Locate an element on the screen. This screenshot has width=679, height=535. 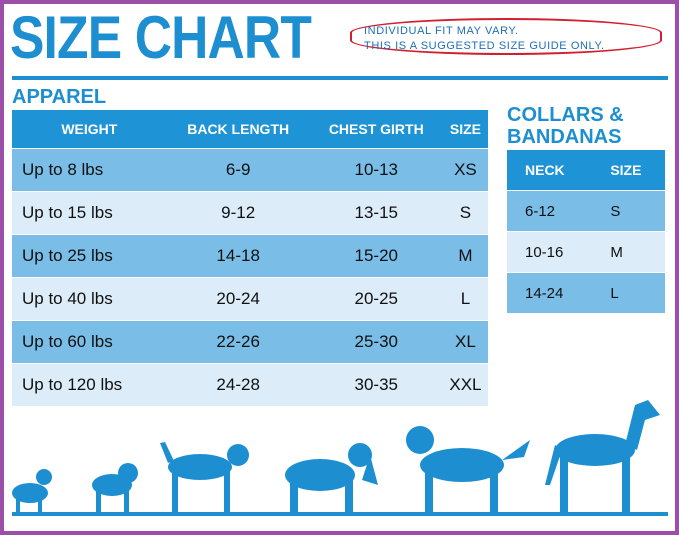
back-length-cell: 22-26 is located at coordinates (238, 342).